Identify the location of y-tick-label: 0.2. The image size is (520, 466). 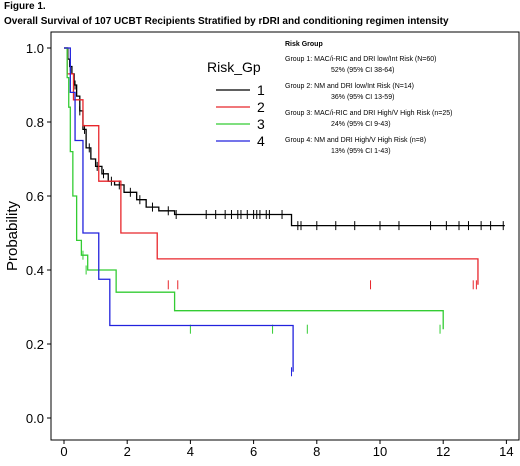
(35, 344).